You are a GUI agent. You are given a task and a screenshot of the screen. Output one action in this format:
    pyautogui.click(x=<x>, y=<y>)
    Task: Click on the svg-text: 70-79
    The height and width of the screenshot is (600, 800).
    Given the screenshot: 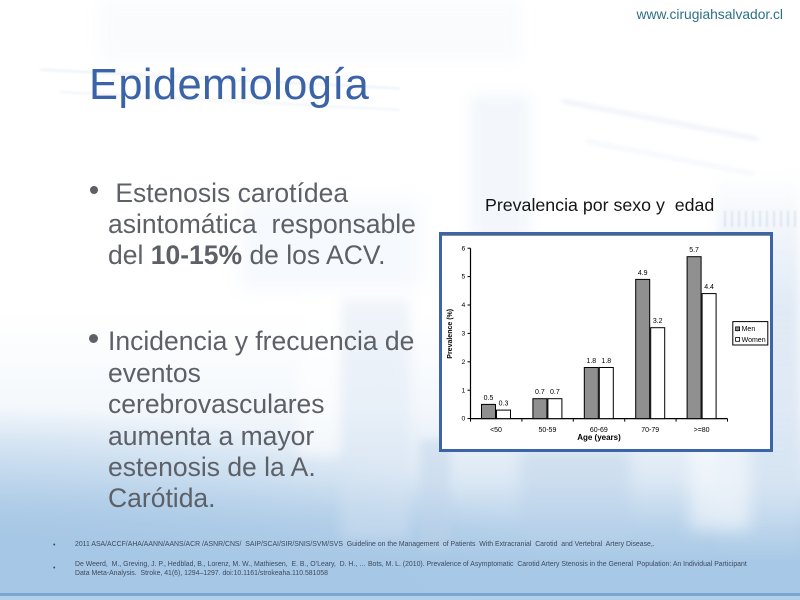 What is the action you would take?
    pyautogui.click(x=650, y=430)
    